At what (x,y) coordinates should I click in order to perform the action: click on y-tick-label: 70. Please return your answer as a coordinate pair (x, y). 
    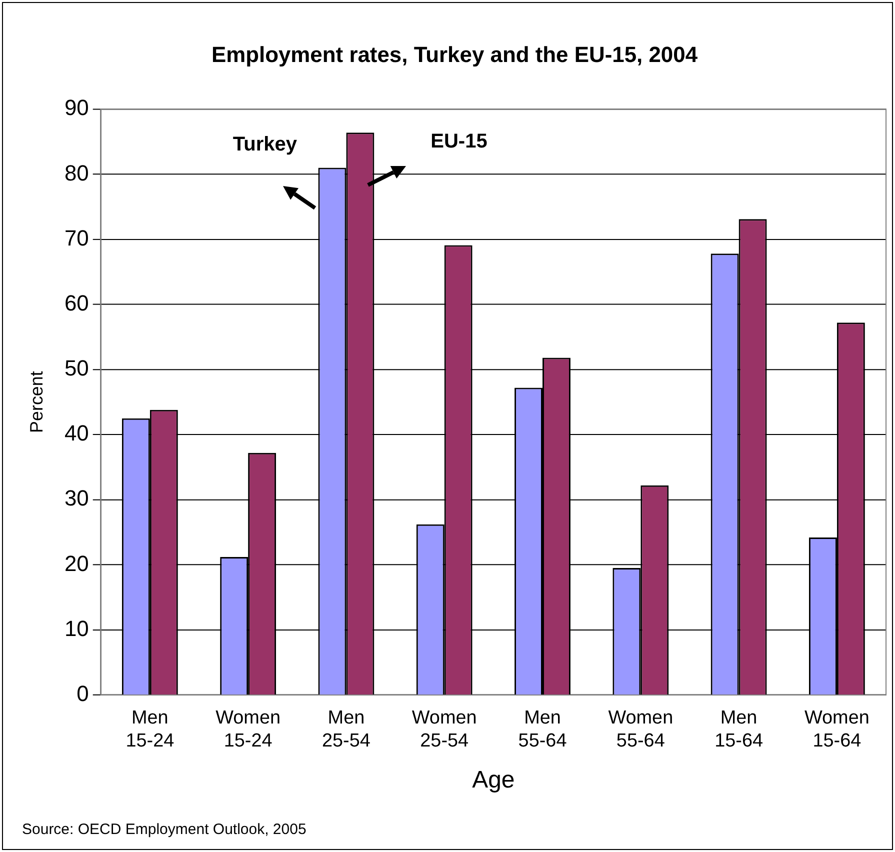
    Looking at the image, I should click on (76, 237).